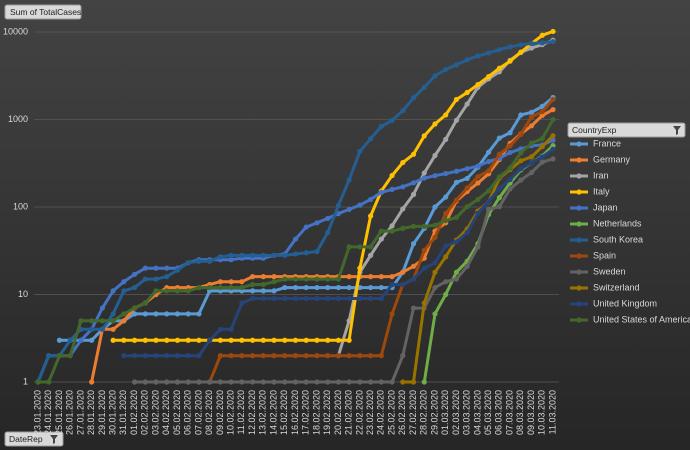  What do you see at coordinates (25, 381) in the screenshot?
I see `y-tick-label: 1` at bounding box center [25, 381].